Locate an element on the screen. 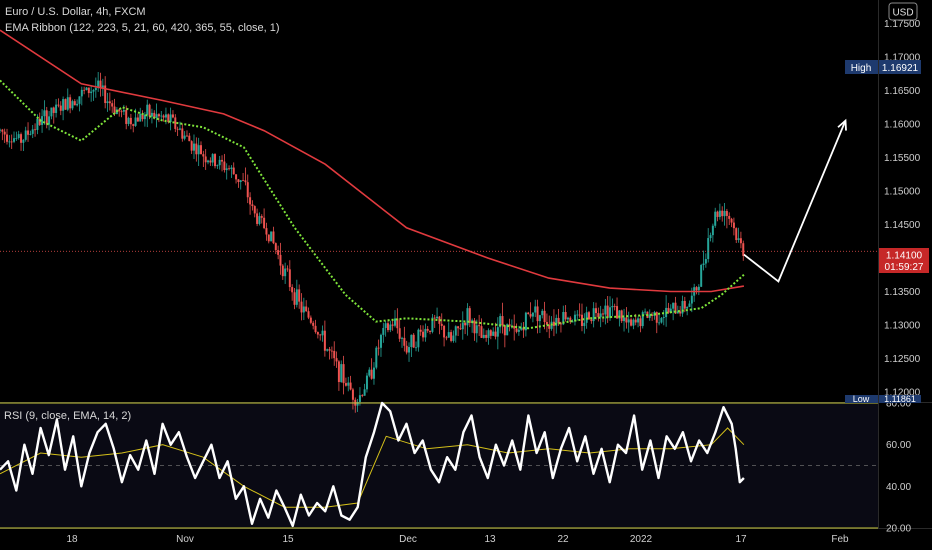 Image resolution: width=932 pixels, height=550 pixels. projection-arrow is located at coordinates (795, 201).